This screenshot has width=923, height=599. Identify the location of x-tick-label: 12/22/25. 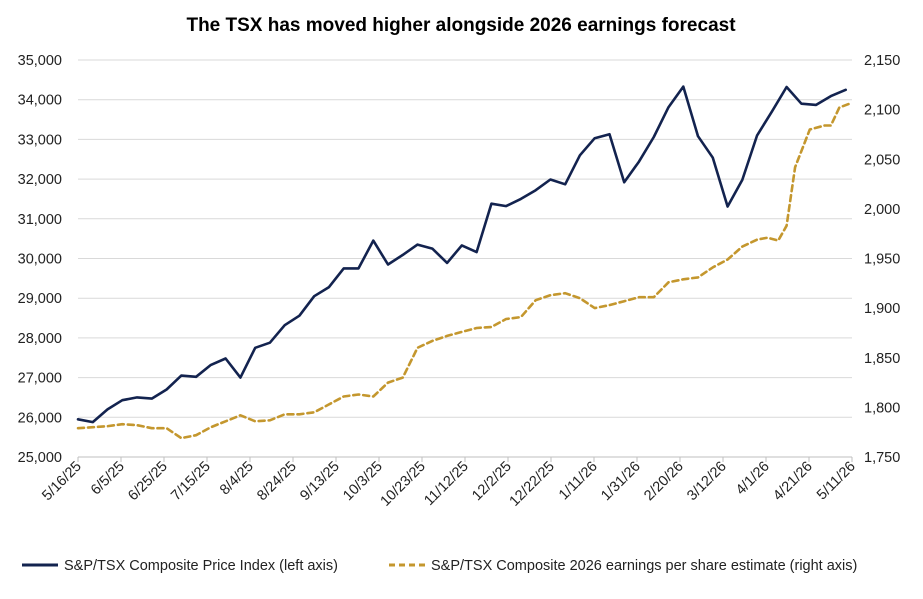
(532, 484).